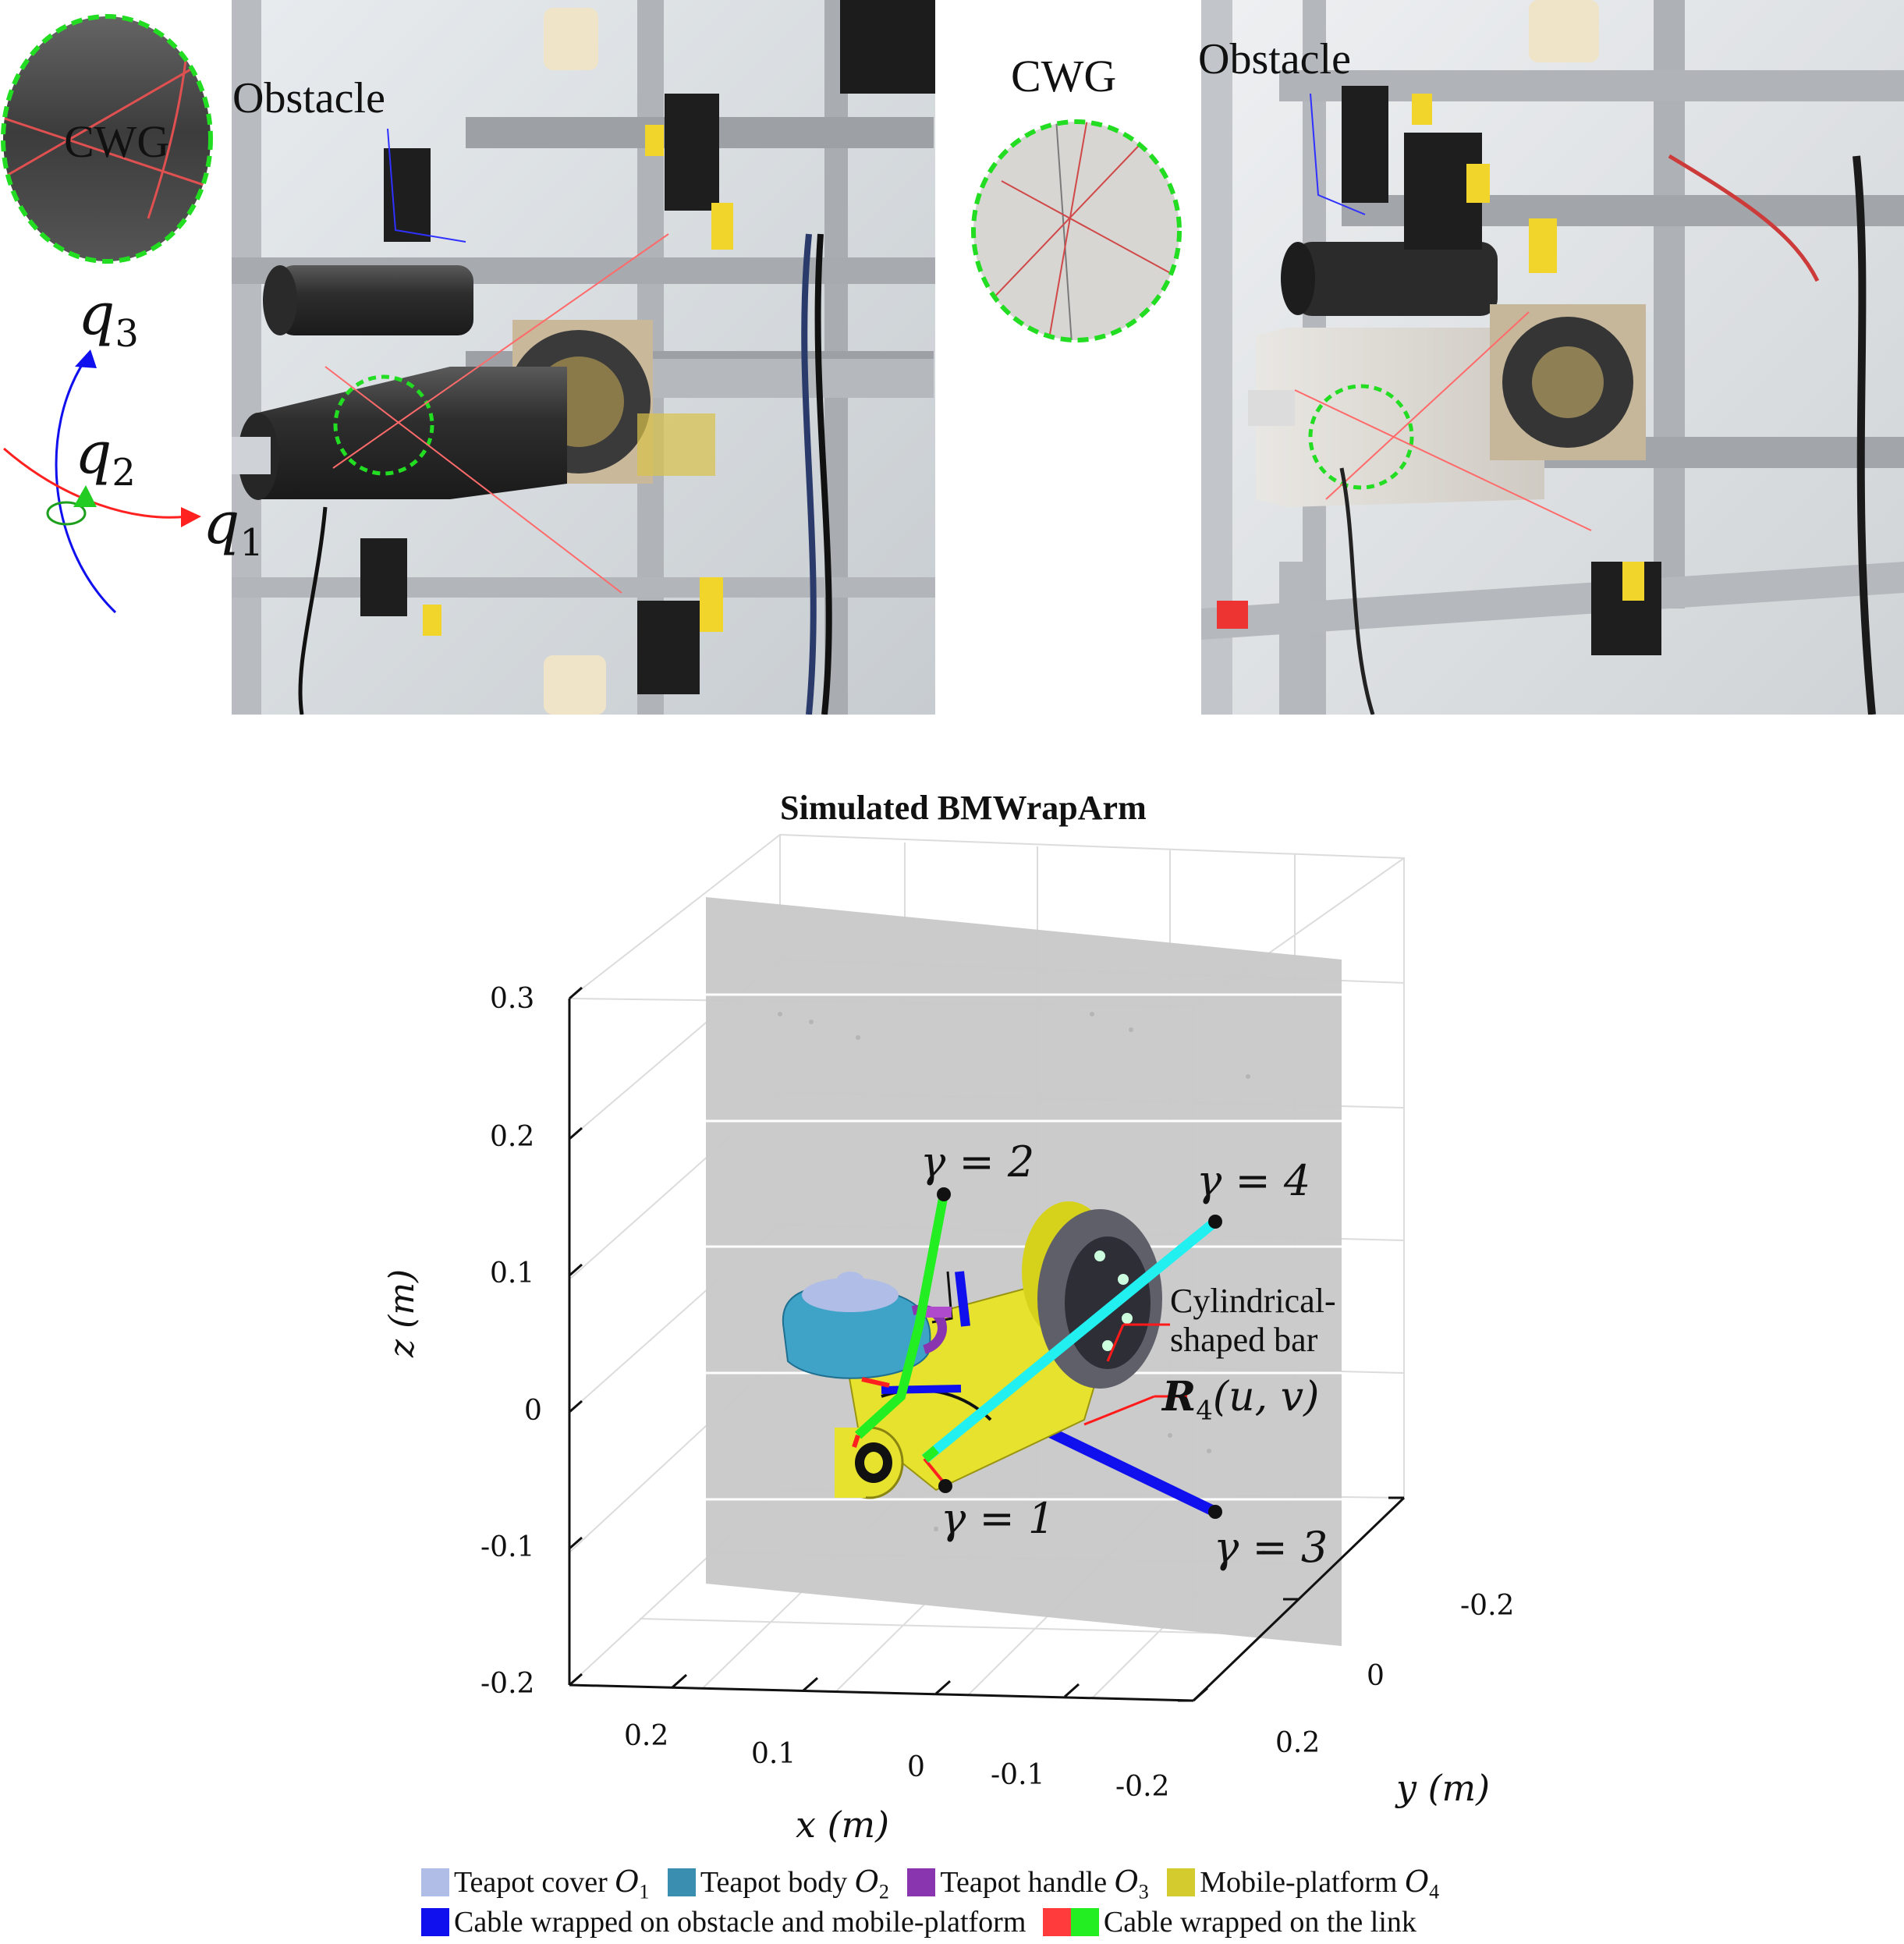 The width and height of the screenshot is (1904, 1944). I want to click on legend-swatch-cable-obstacle, so click(435, 1922).